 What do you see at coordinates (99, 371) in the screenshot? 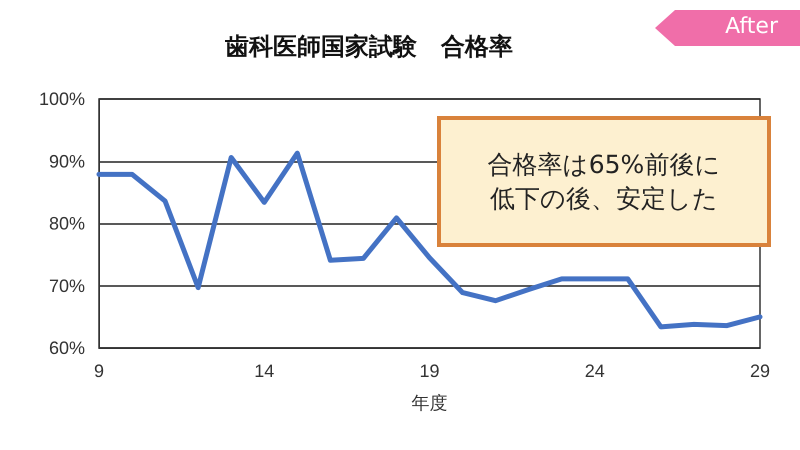
I see `x-tick-label: 9` at bounding box center [99, 371].